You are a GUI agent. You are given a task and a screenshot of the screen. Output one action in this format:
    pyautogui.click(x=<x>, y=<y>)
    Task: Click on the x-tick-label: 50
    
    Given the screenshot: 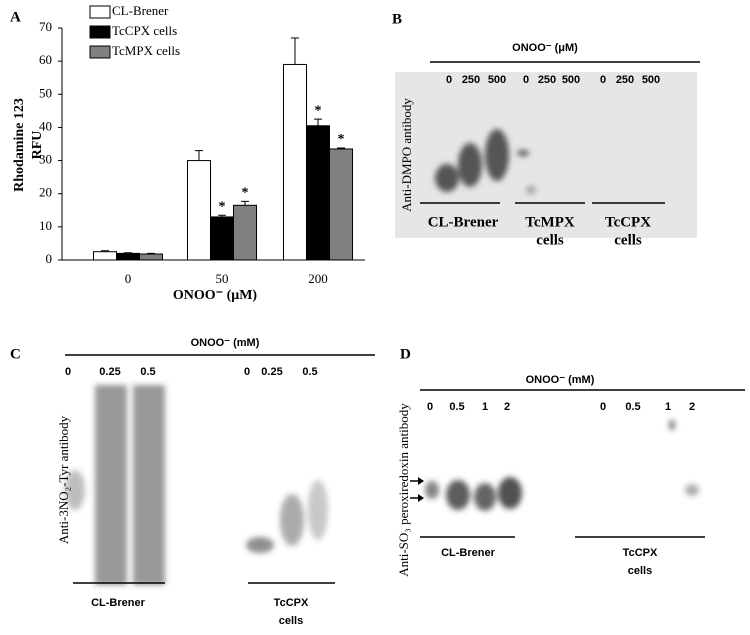 What is the action you would take?
    pyautogui.click(x=222, y=278)
    